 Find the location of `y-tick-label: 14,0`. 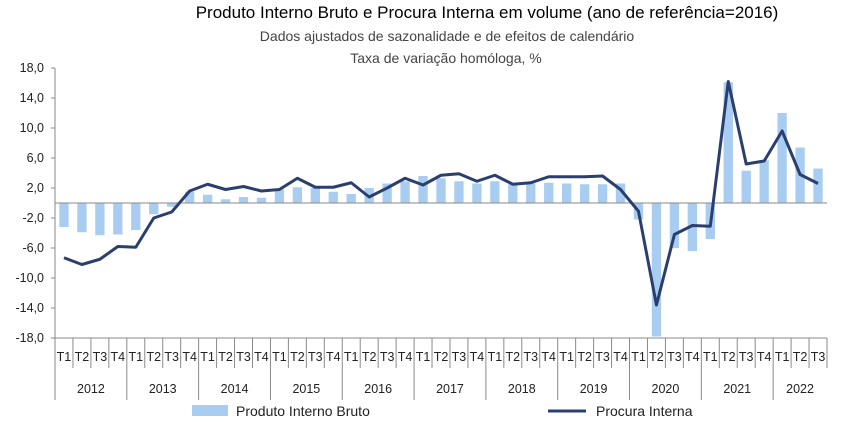

y-tick-label: 14,0 is located at coordinates (32, 98).